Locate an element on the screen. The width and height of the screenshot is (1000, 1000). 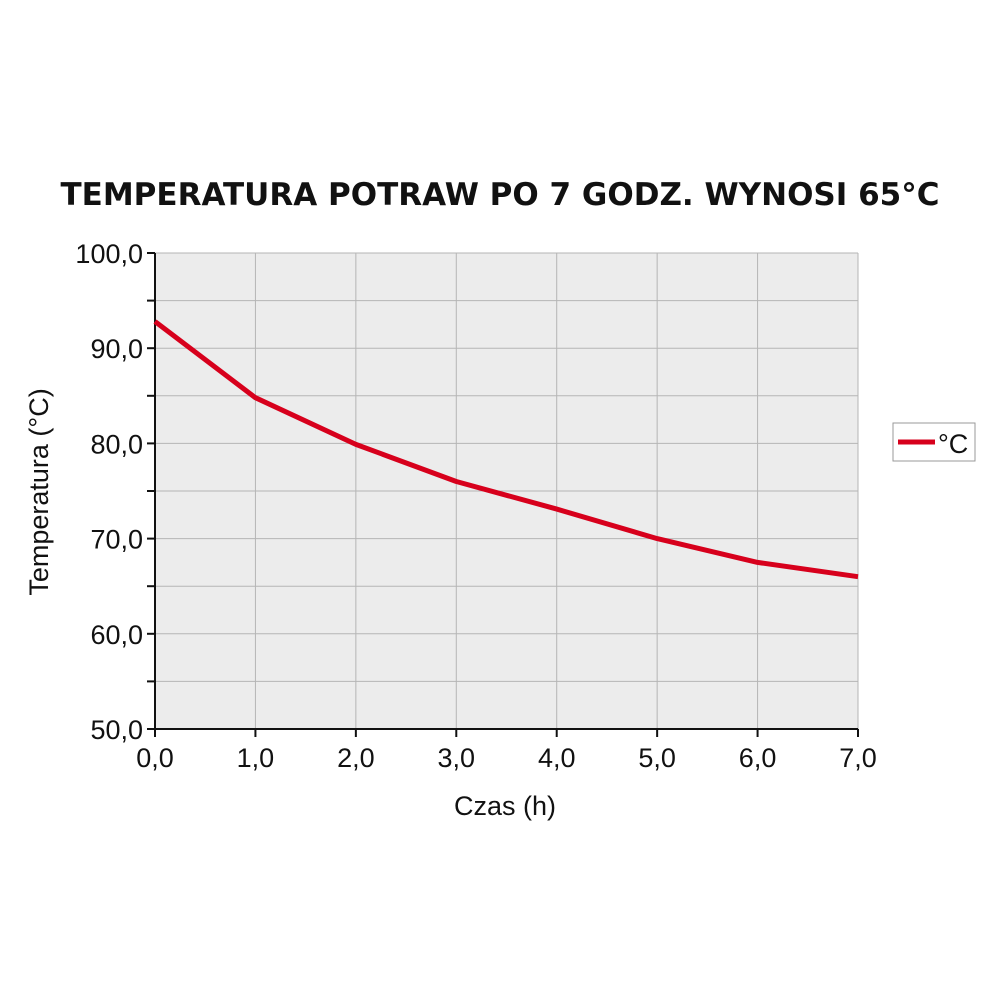
legend-label: °C is located at coordinates (953, 444).